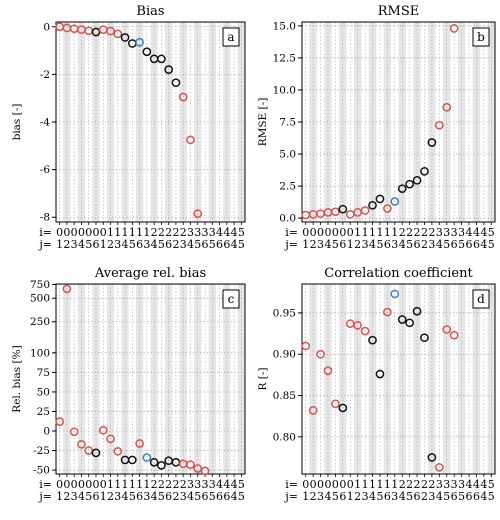  Describe the element at coordinates (45, 218) in the screenshot. I see `y-tick-label: -8` at that location.